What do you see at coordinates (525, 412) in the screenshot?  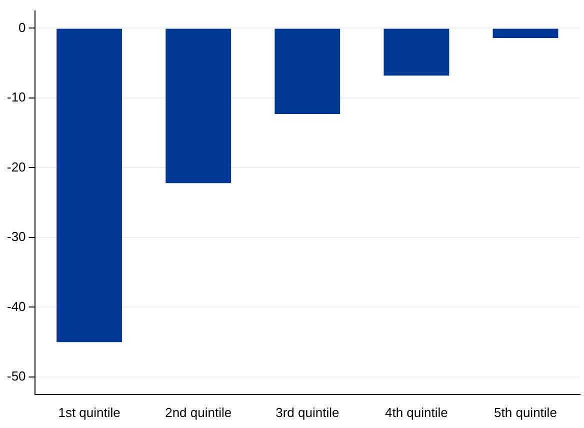 I see `x-tick-label: 5th quintile` at bounding box center [525, 412].